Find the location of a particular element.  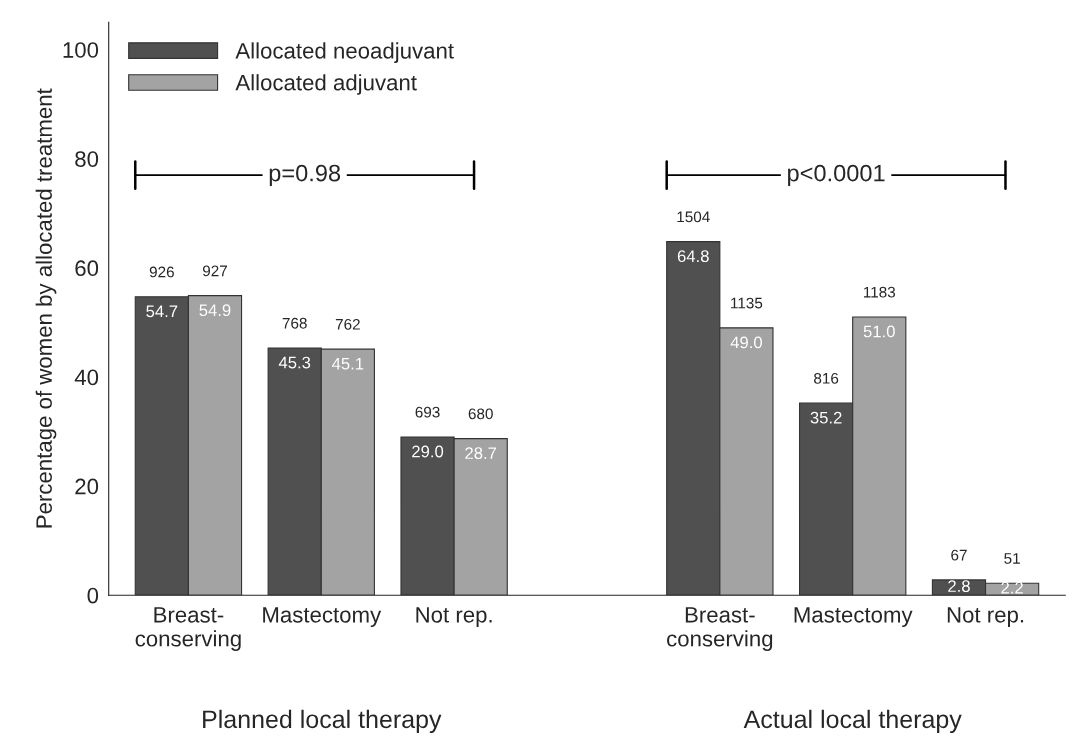

annotation: p<0.0001 is located at coordinates (836, 175).